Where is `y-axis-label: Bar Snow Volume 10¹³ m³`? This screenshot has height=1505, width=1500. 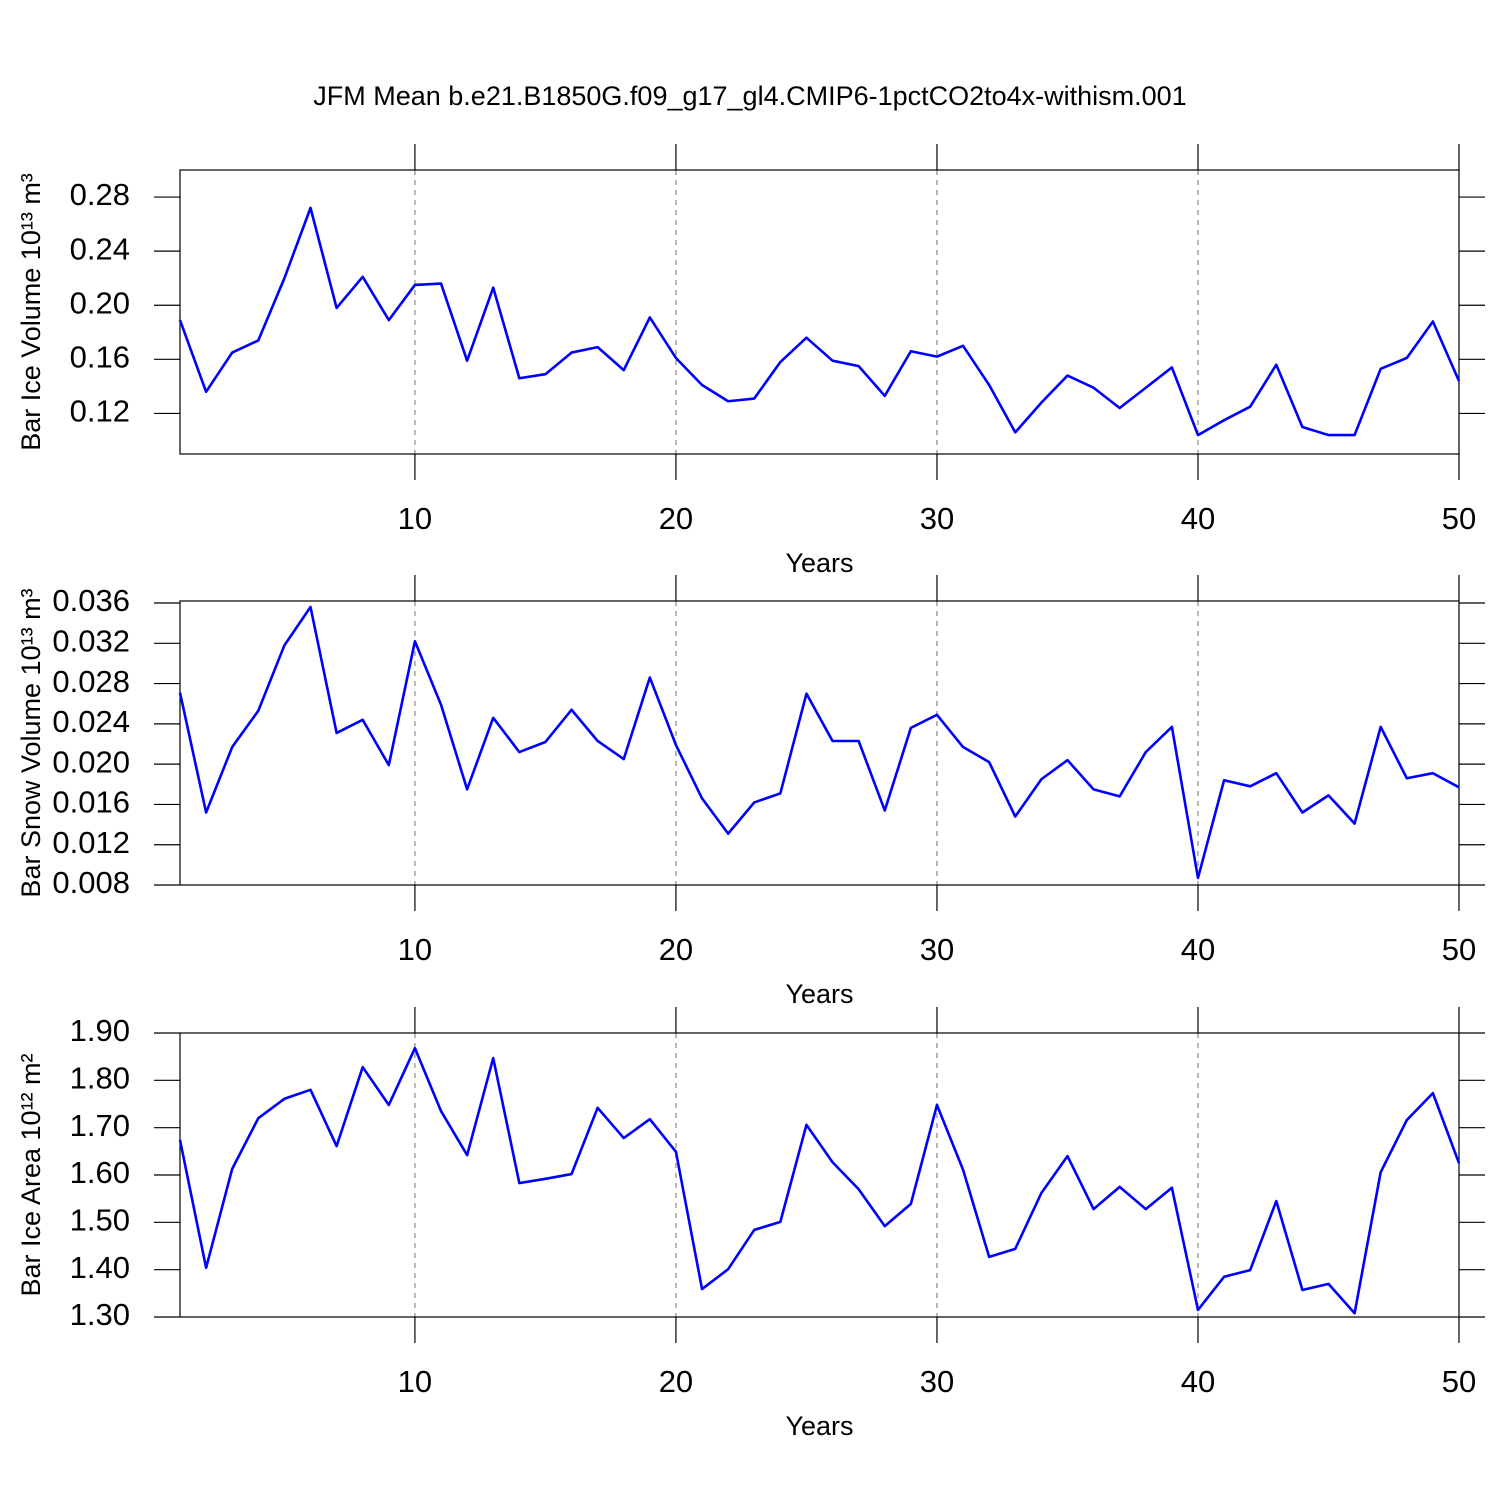 y-axis-label: Bar Snow Volume 10¹³ m³ is located at coordinates (31, 742).